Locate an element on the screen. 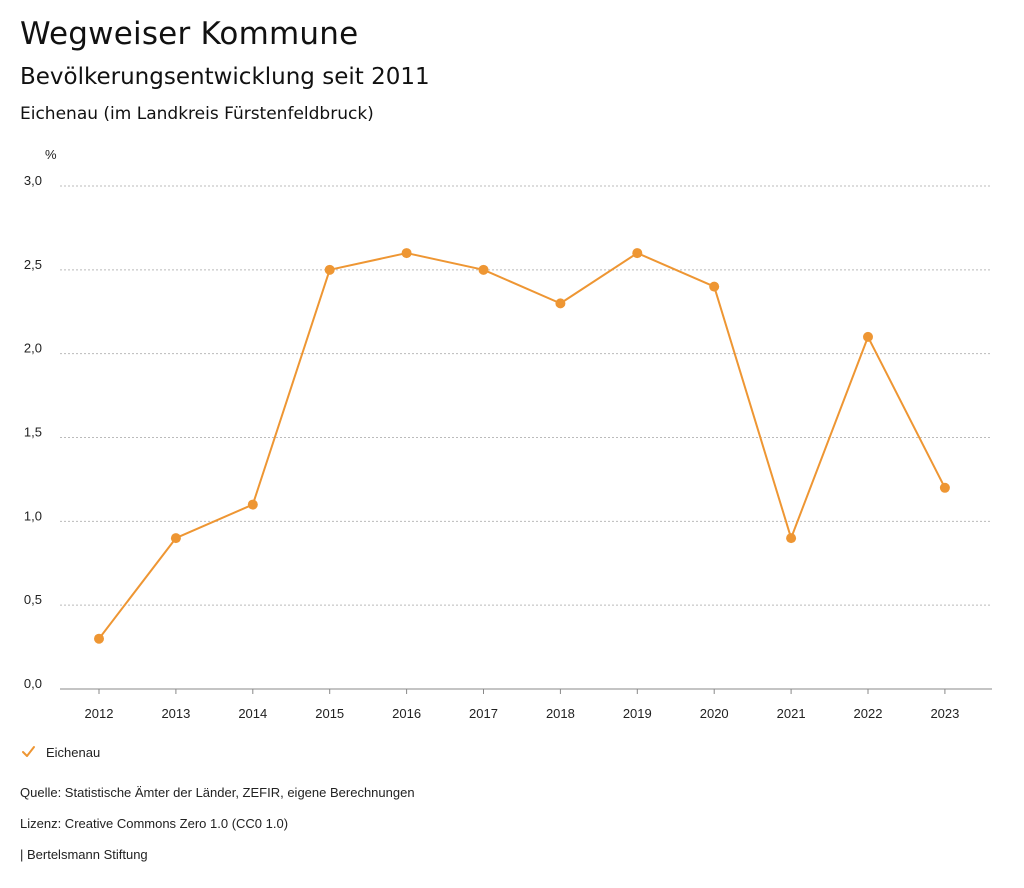  y-tick-label: 2,5 is located at coordinates (33, 264).